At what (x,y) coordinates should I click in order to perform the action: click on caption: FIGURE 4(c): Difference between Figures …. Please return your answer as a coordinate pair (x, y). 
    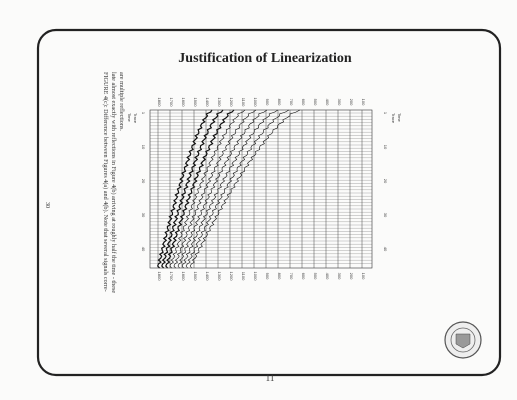
    Looking at the image, I should click on (113, 182).